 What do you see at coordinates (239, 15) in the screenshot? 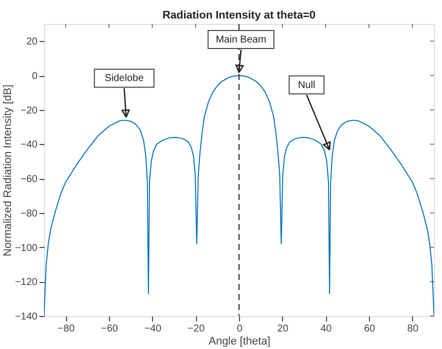
I see `chart-title: Radiation Intensity at theta=0` at bounding box center [239, 15].